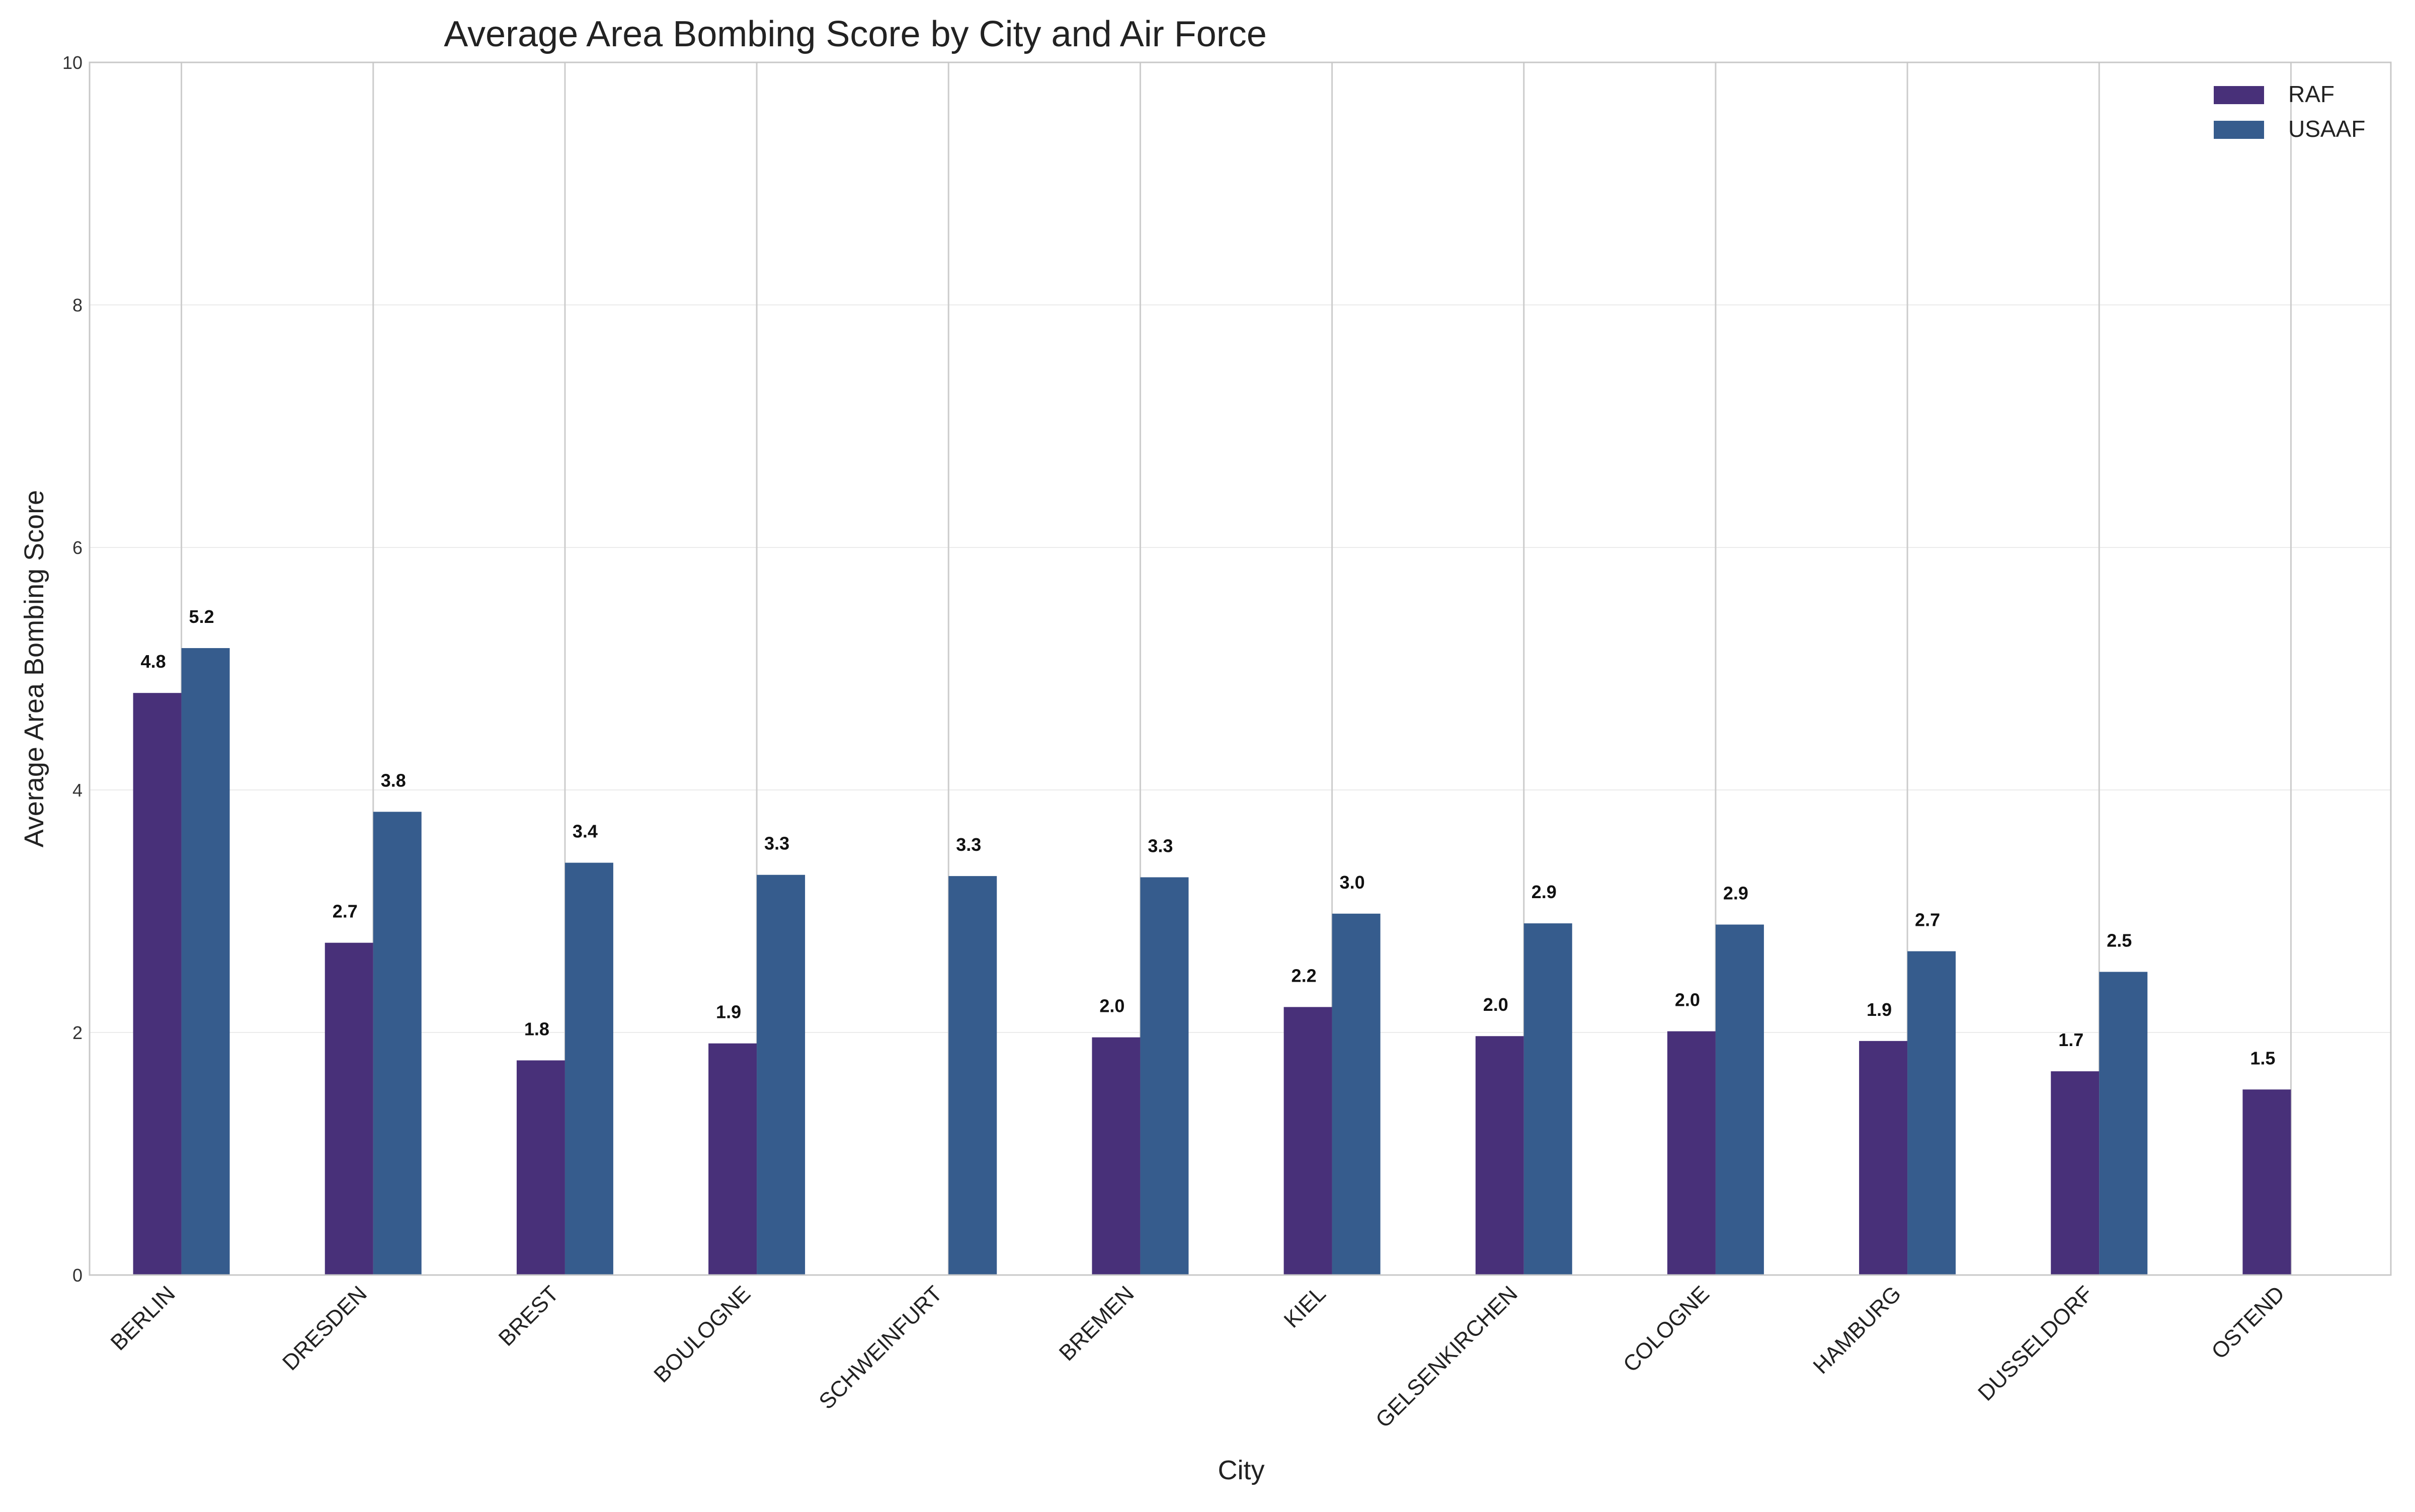  What do you see at coordinates (1111, 1006) in the screenshot?
I see `data-label-raf-bremen: 2.0` at bounding box center [1111, 1006].